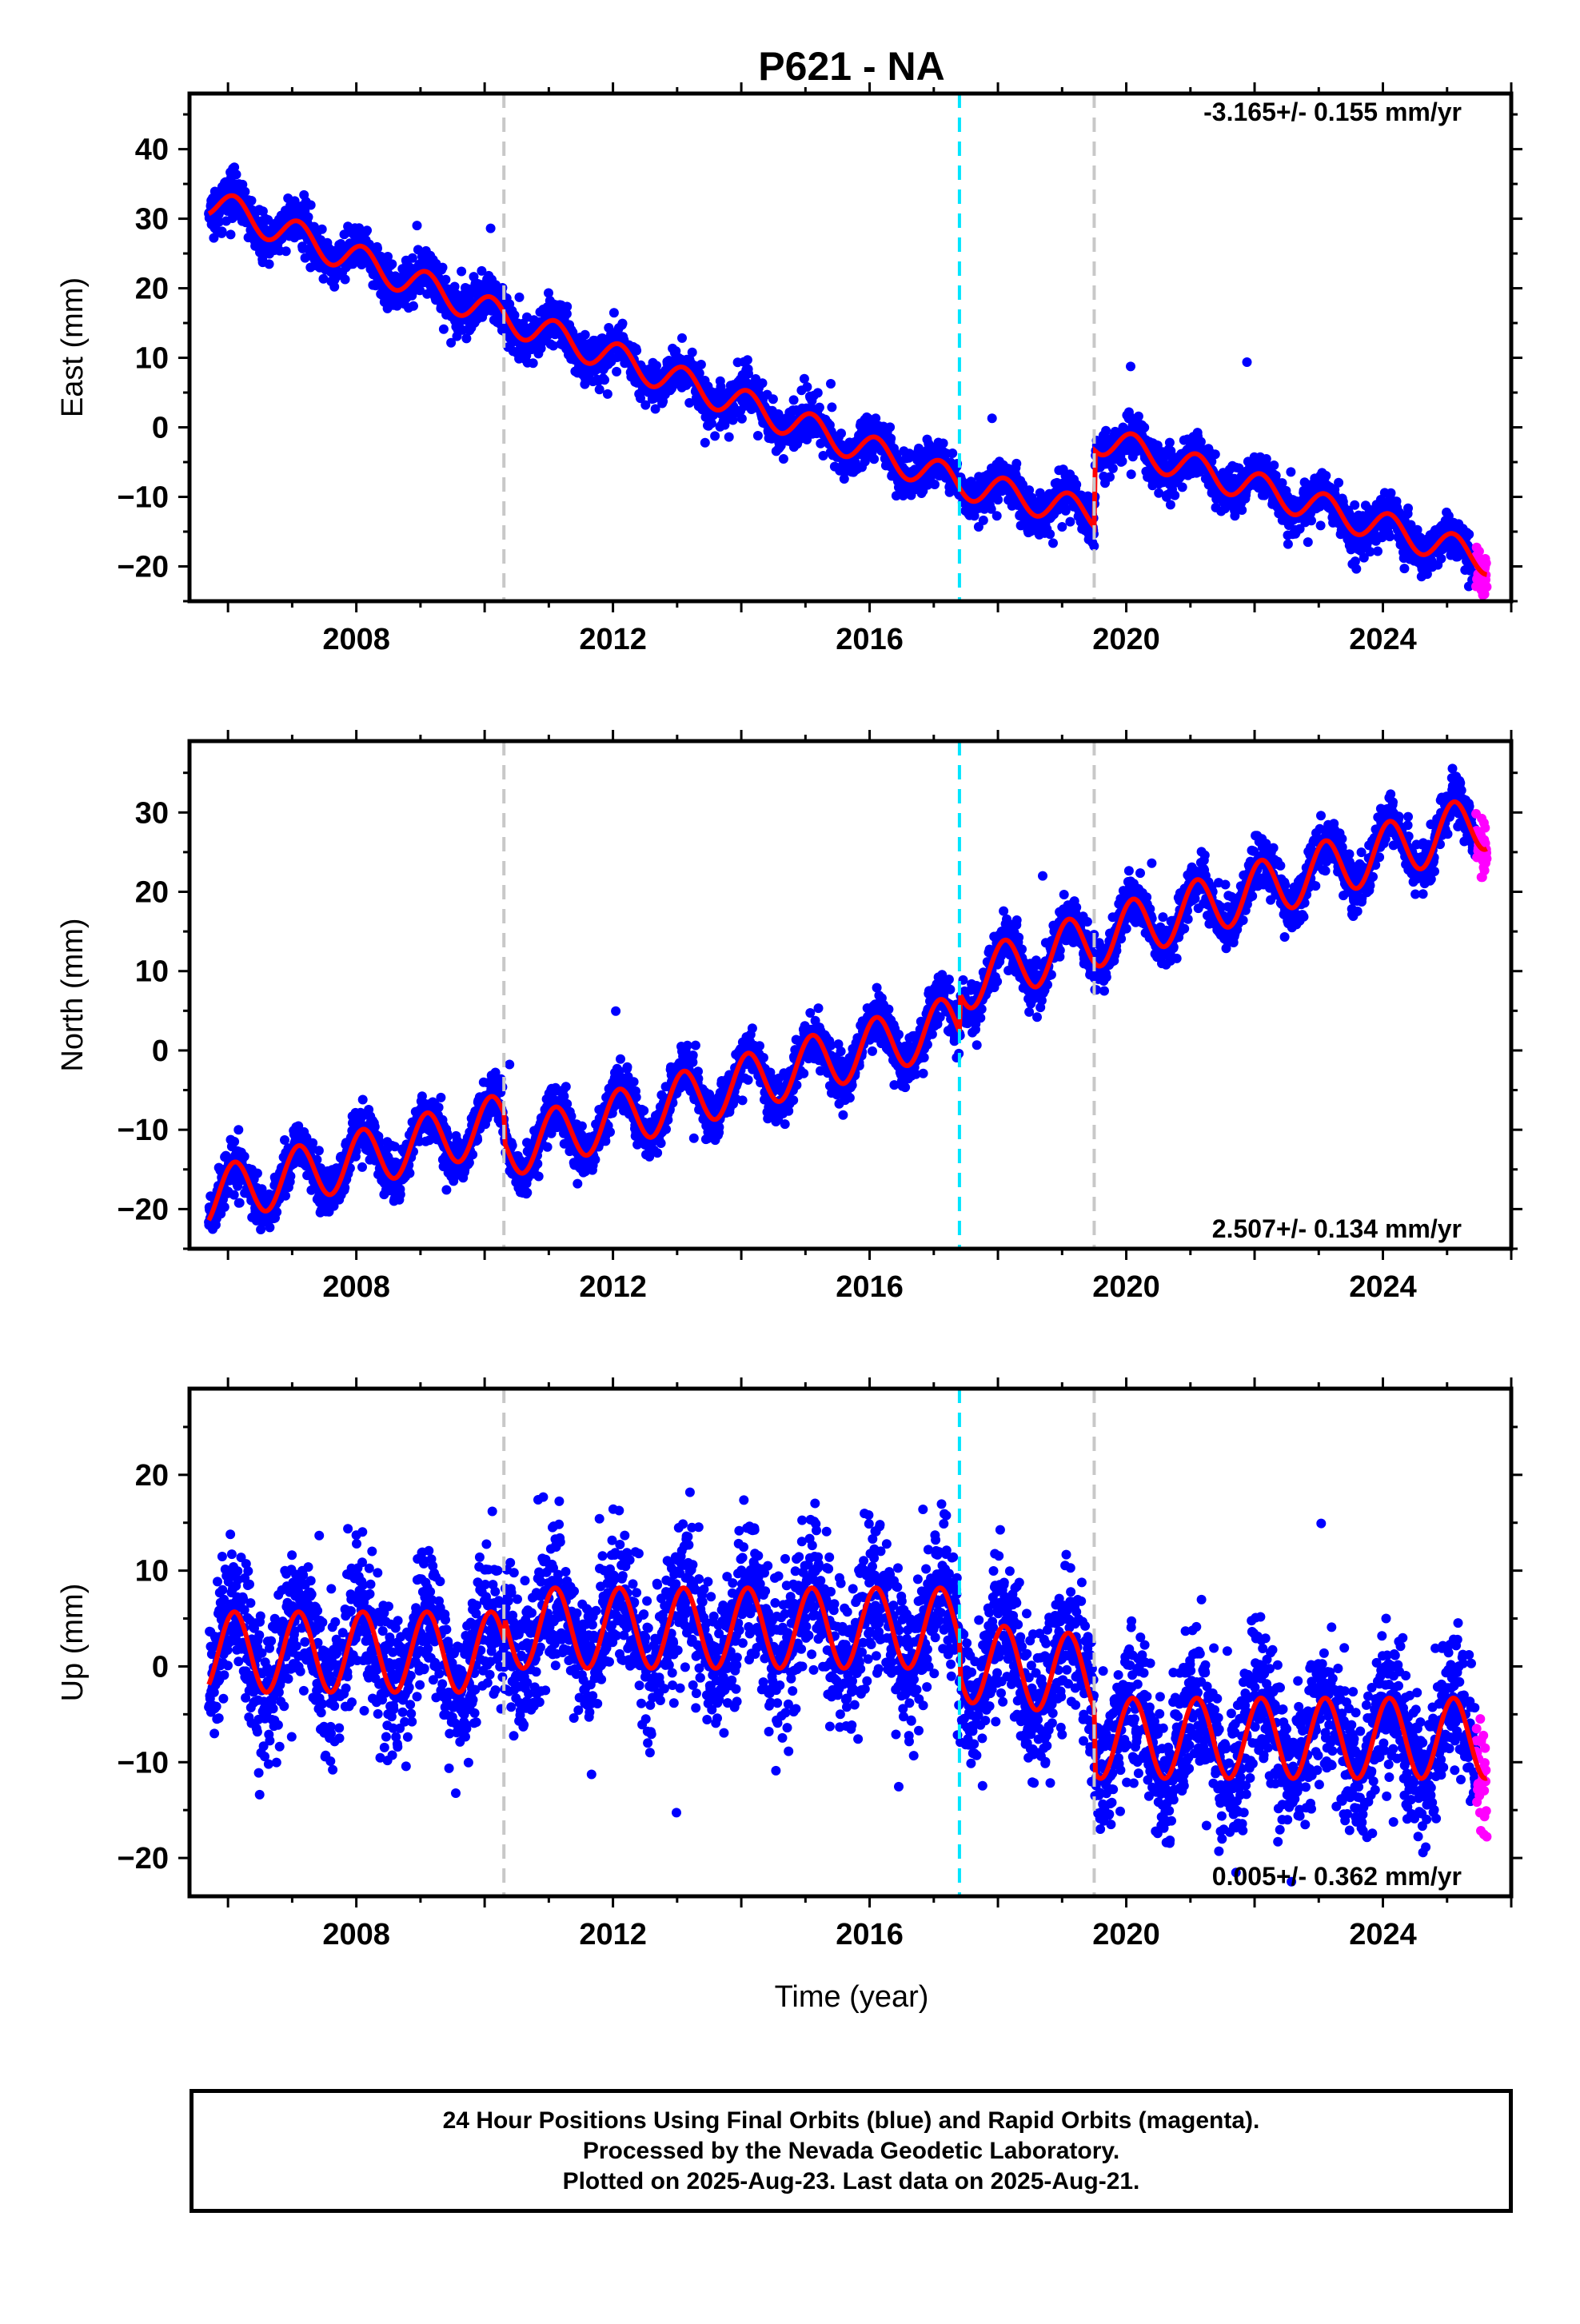  I want to click on x-tick-label: 2016, so click(870, 639).